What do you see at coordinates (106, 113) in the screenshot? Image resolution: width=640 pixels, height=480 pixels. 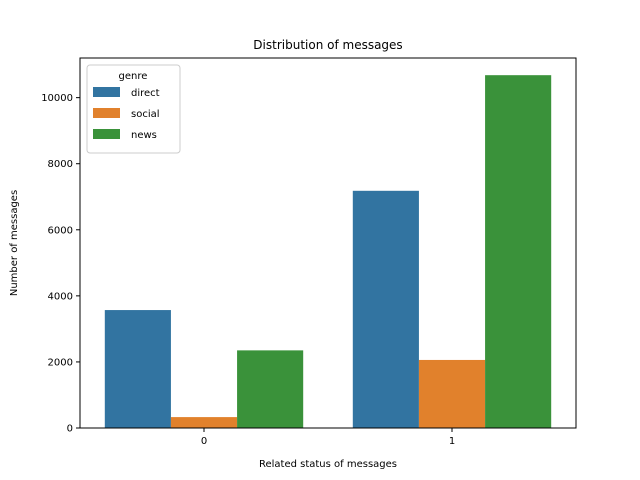 I see `legend-swatch-social` at bounding box center [106, 113].